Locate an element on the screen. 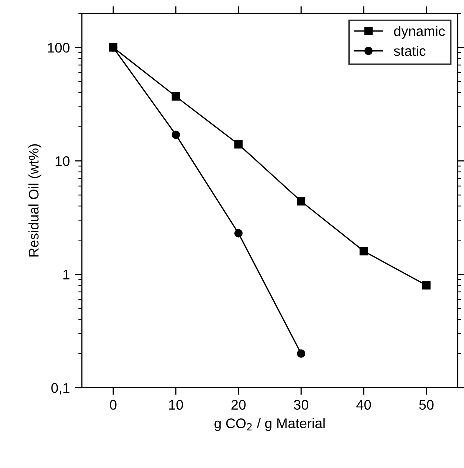  x-tick-label: 30 is located at coordinates (301, 405).